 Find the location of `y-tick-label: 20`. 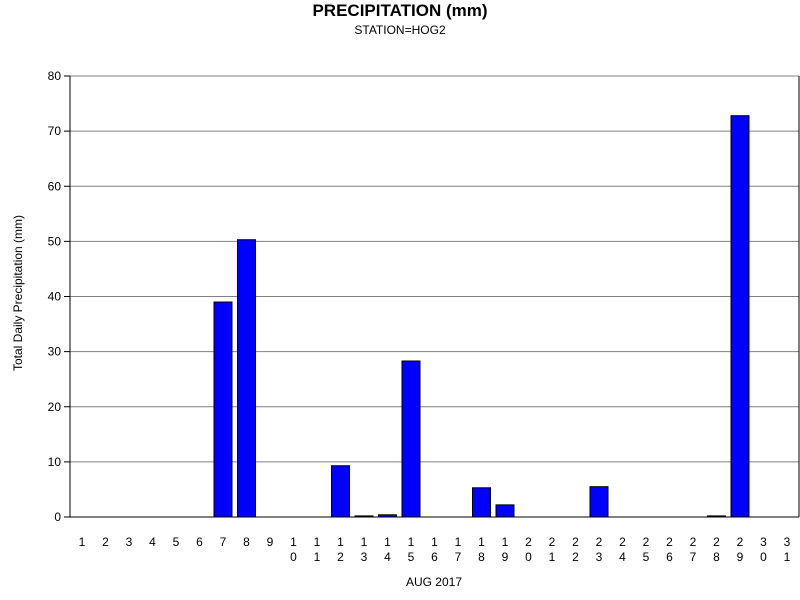

y-tick-label: 20 is located at coordinates (55, 407).